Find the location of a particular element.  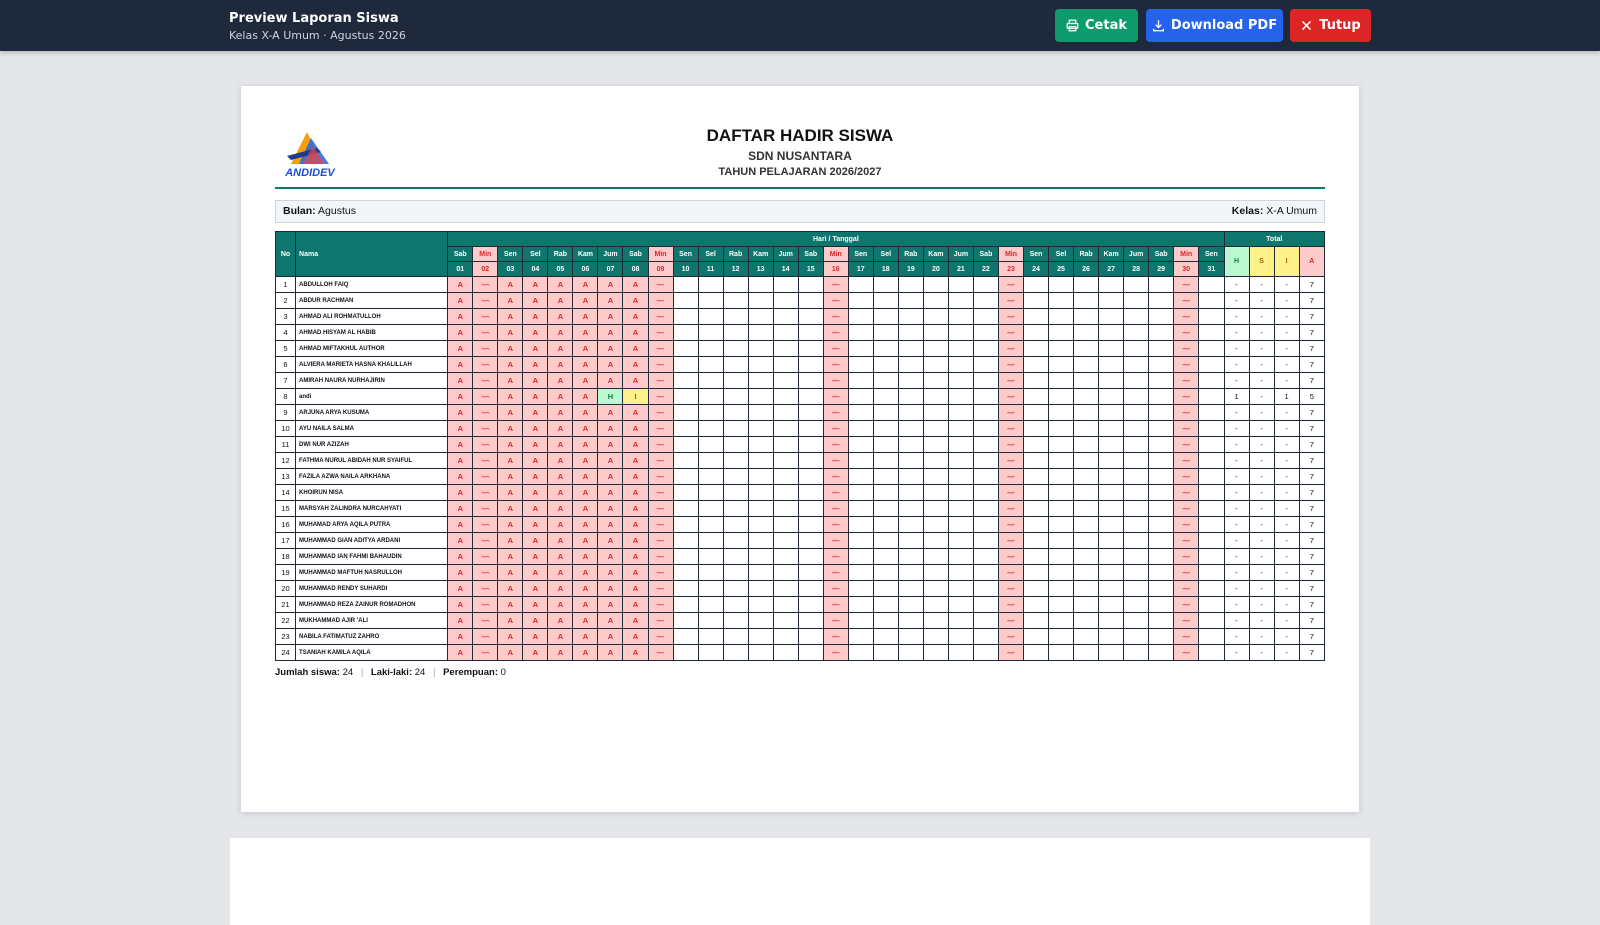

date-header: 12 is located at coordinates (735, 269).